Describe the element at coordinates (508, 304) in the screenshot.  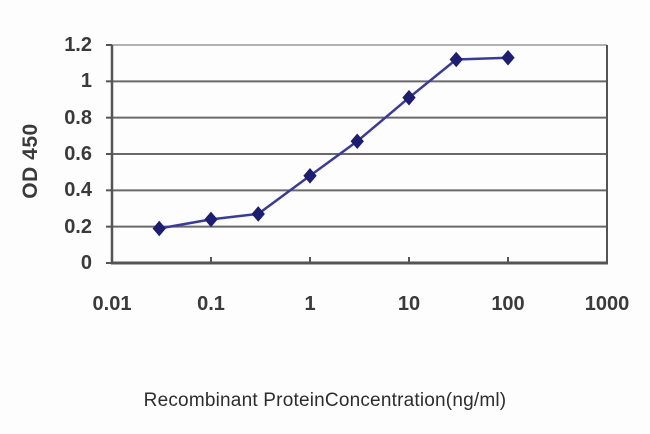
I see `x-tick-label: 100` at that location.